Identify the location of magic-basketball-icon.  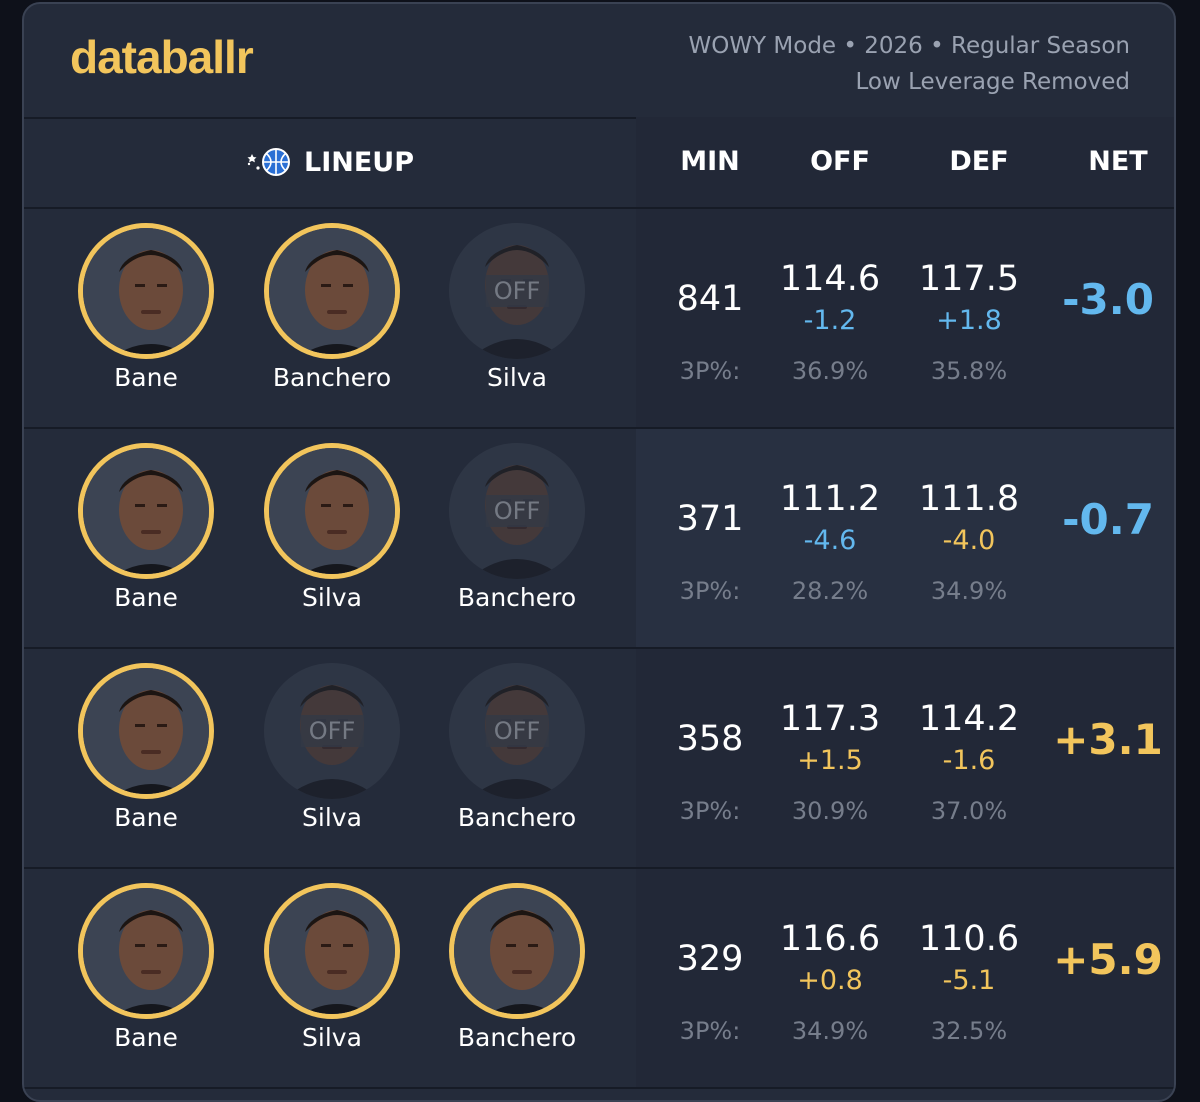
(268, 162).